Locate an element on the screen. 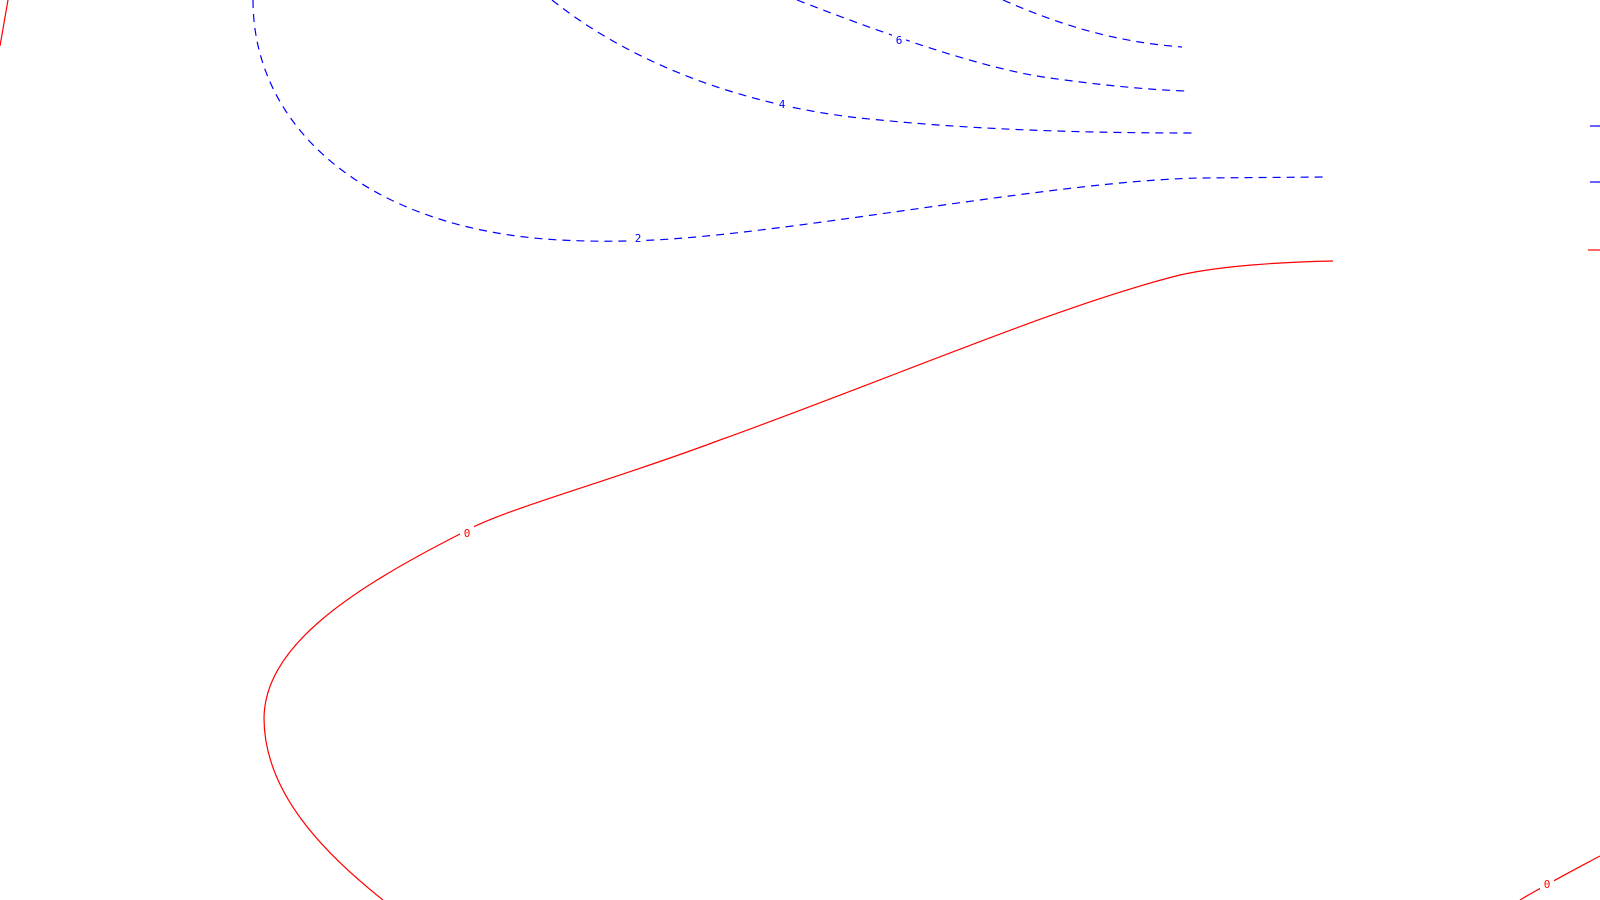  contour-label-6: 6 is located at coordinates (899, 40).